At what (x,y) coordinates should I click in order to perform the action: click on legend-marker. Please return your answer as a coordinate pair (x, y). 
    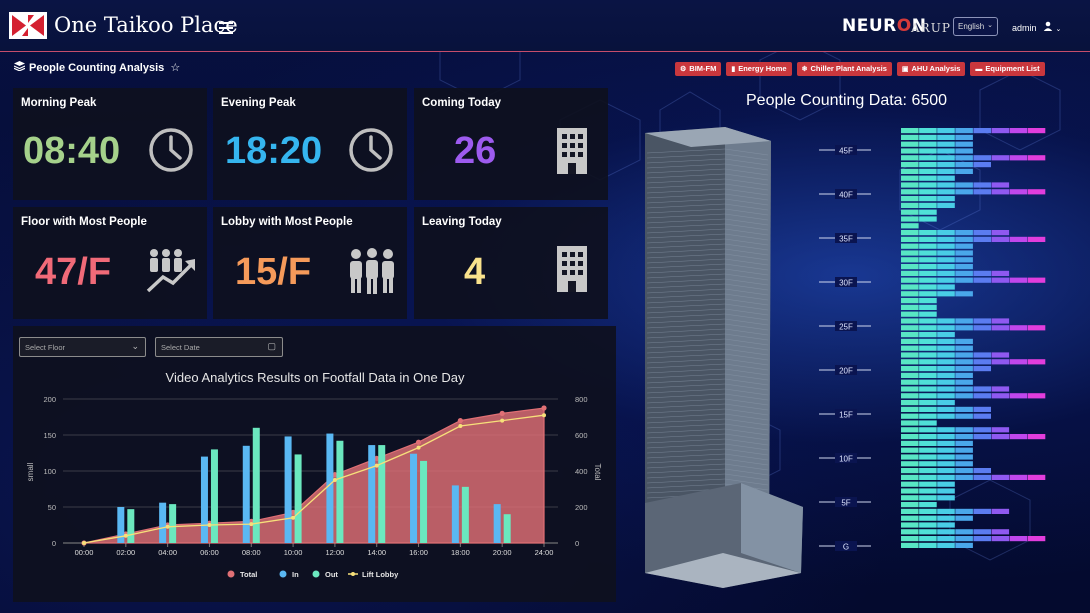
    Looking at the image, I should click on (283, 574).